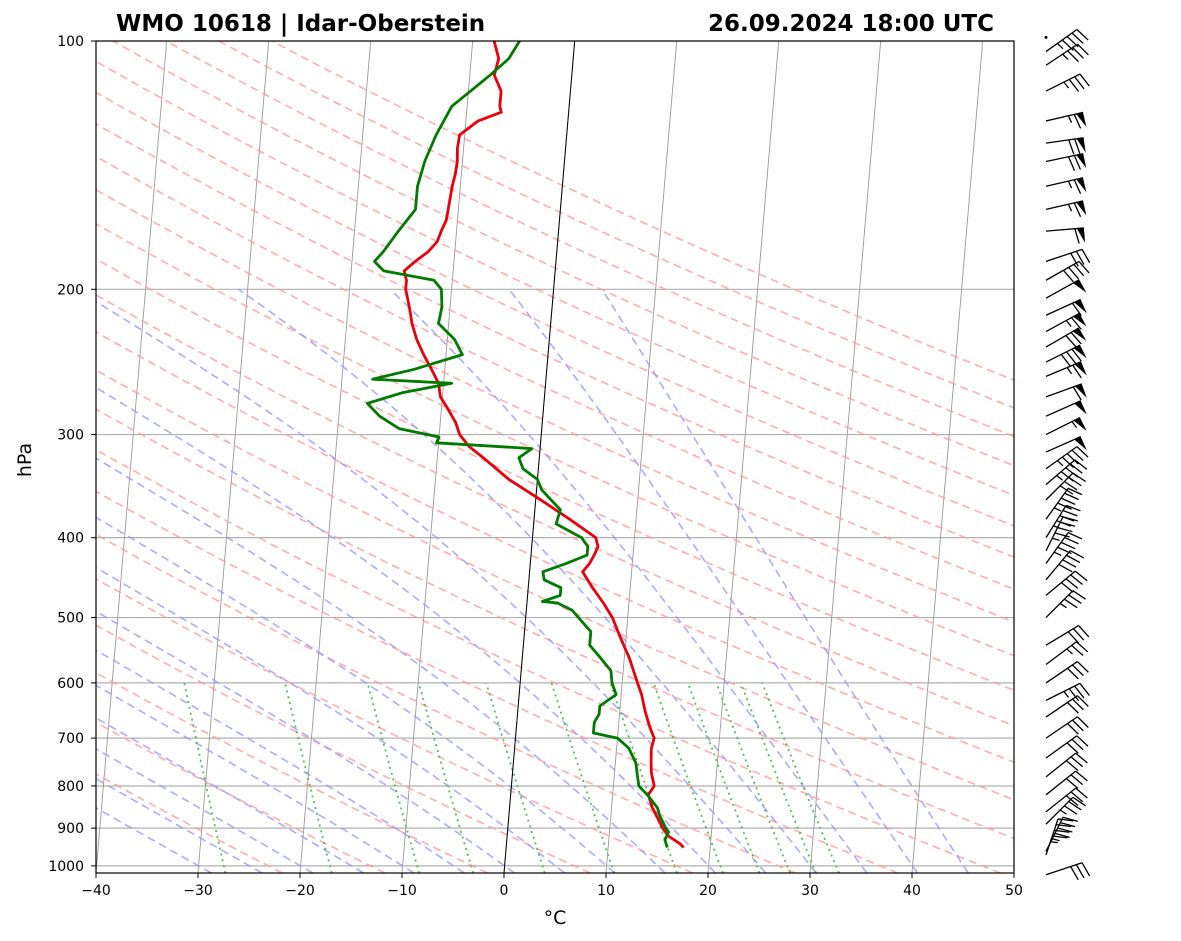  Describe the element at coordinates (335, 457) in the screenshot. I see `isotherm-line` at that location.